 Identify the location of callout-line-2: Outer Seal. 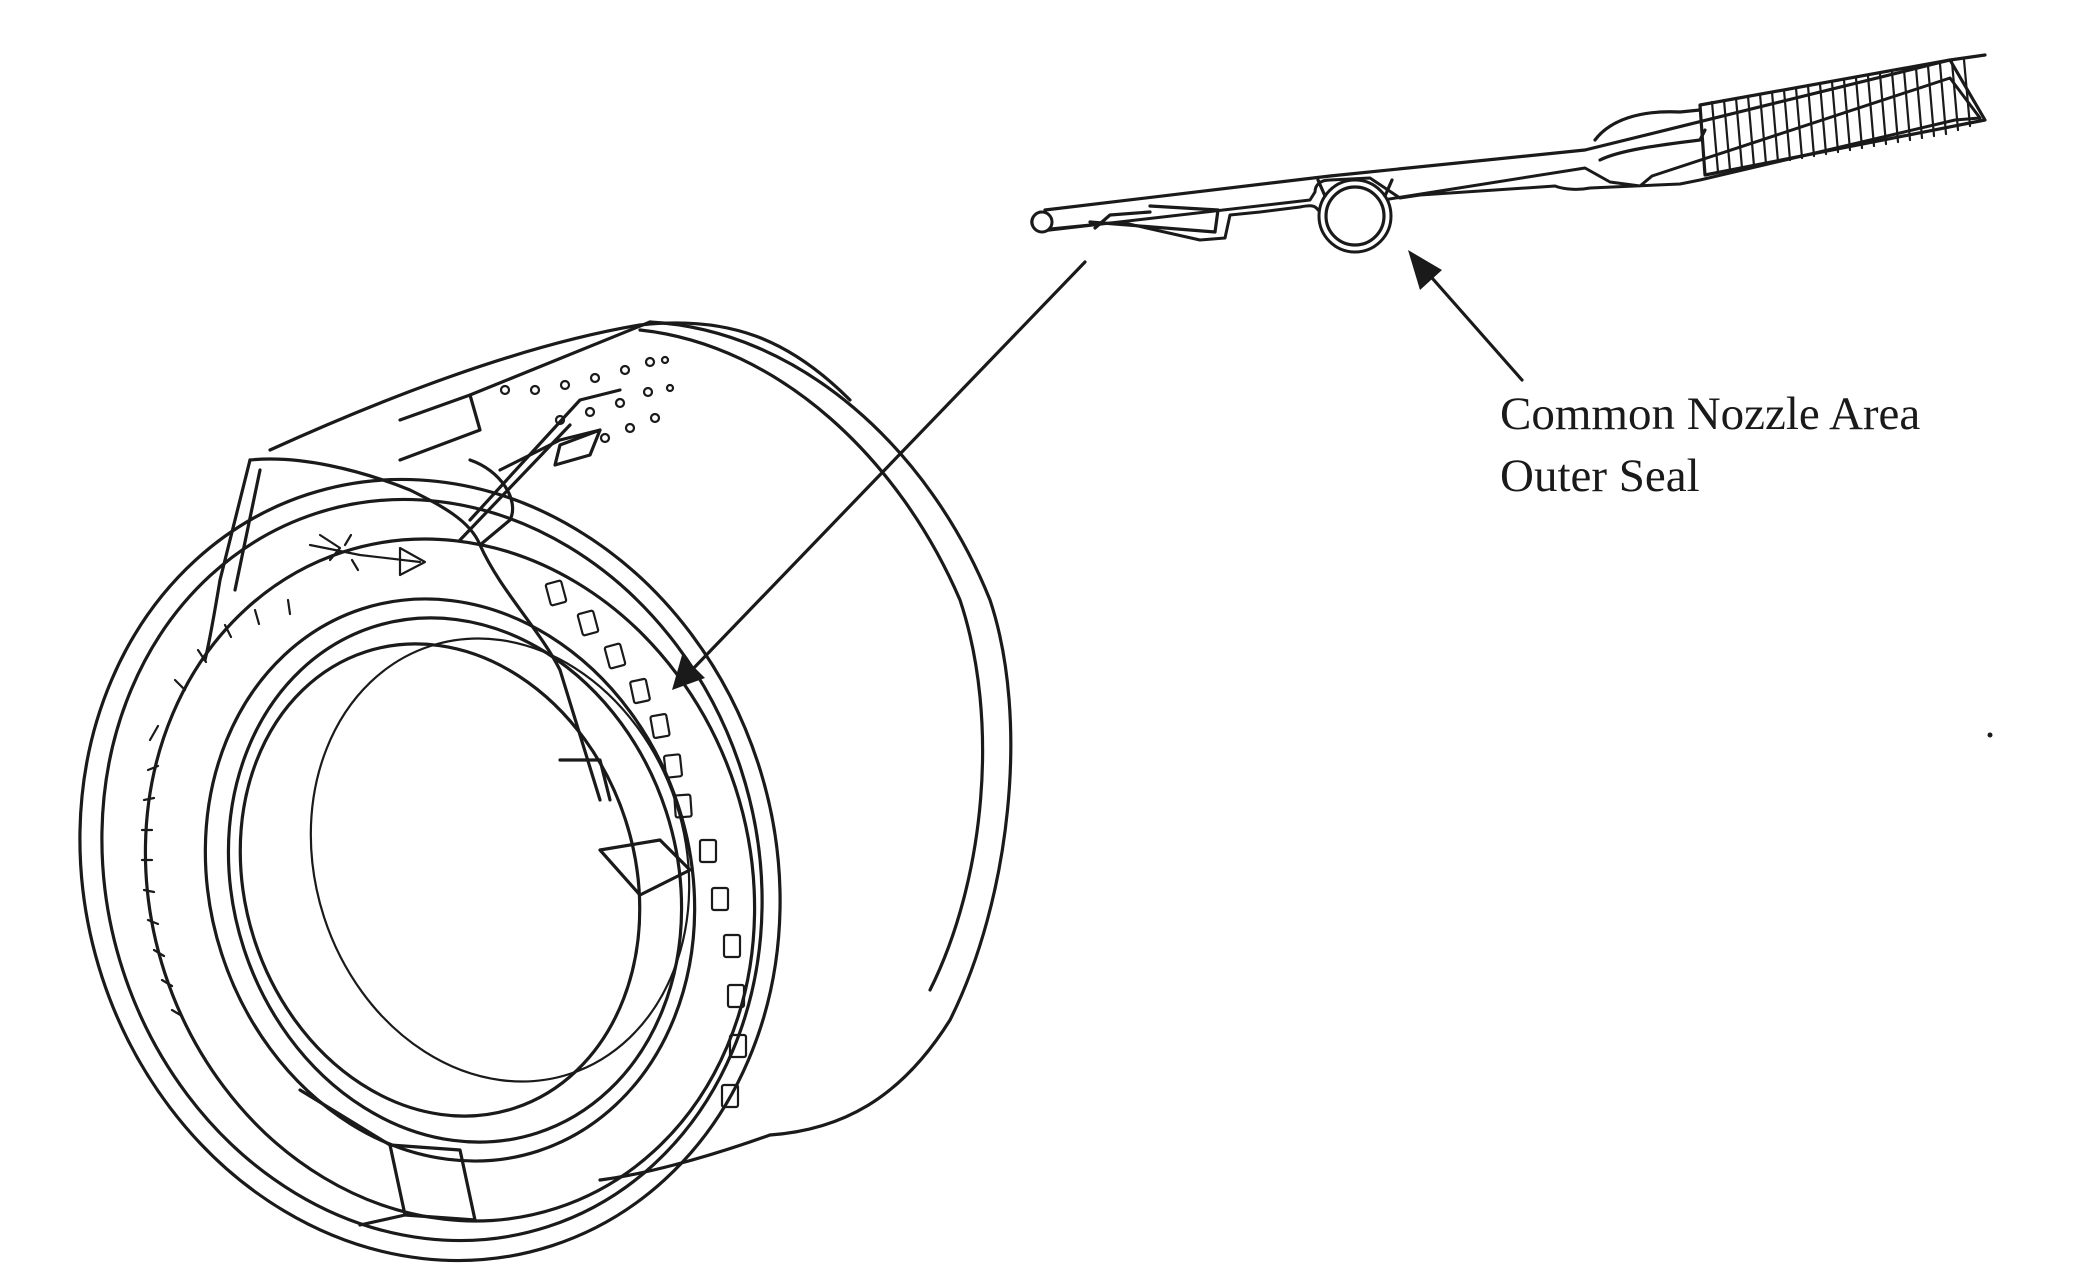
(1600, 476).